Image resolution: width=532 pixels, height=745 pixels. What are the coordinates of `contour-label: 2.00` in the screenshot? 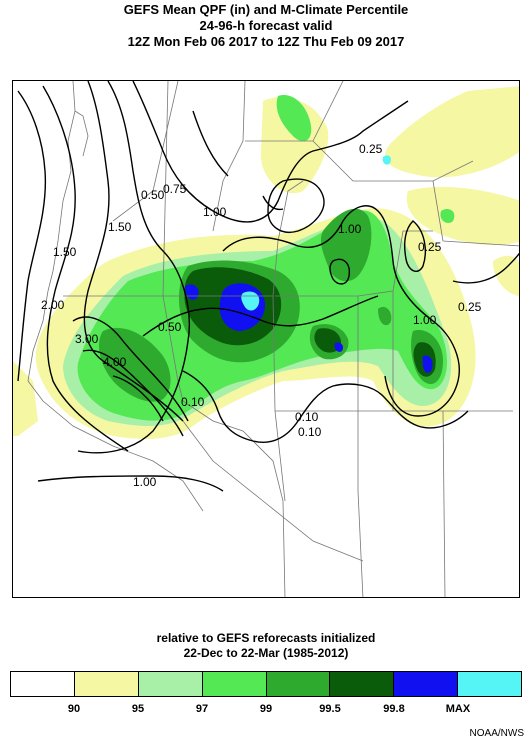 It's located at (53, 305).